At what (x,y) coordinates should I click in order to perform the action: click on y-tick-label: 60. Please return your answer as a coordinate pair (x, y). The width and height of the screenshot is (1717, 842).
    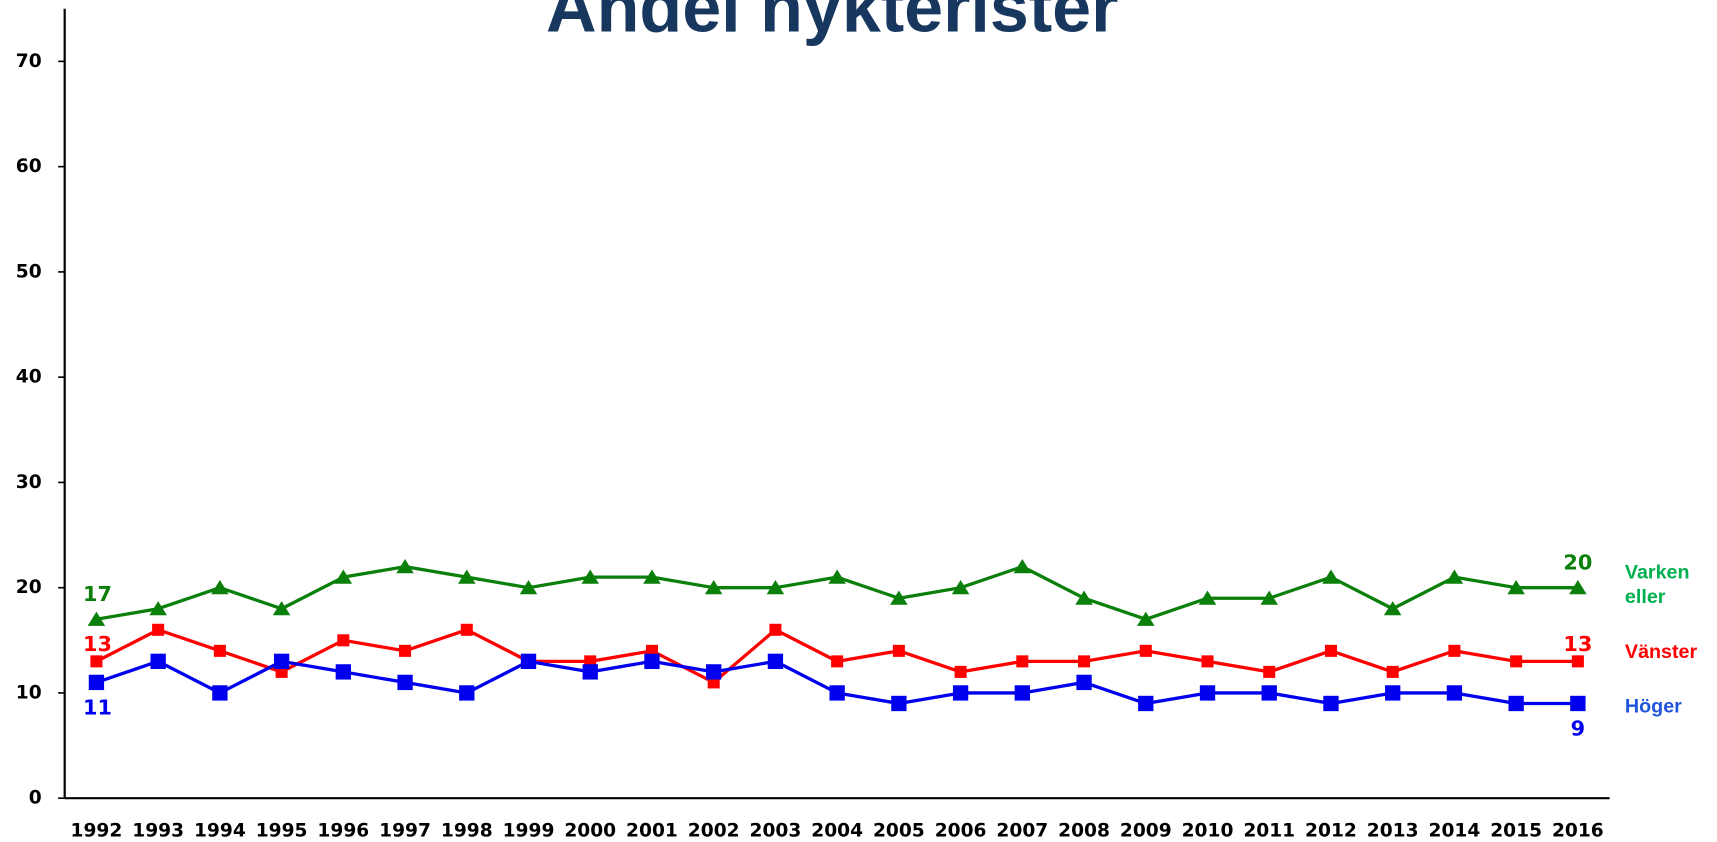
    Looking at the image, I should click on (29, 166).